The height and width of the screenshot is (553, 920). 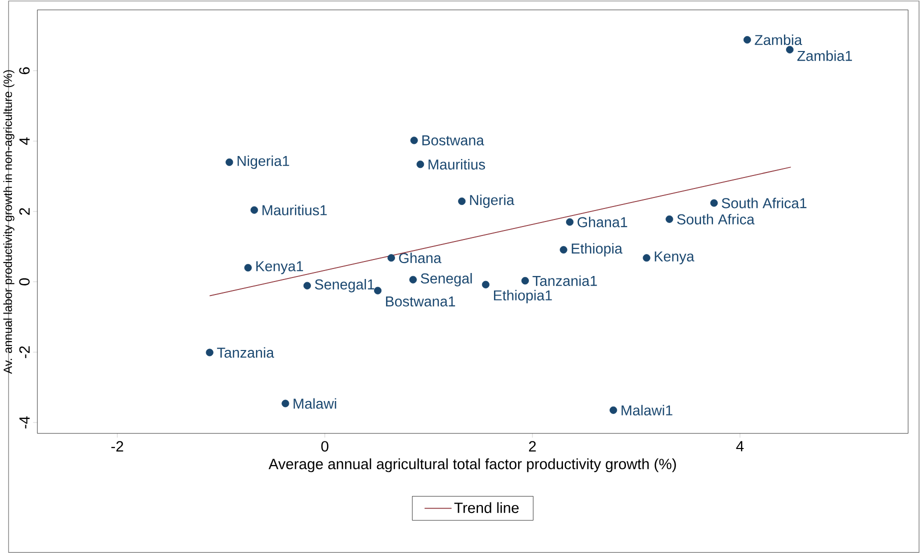 What do you see at coordinates (453, 140) in the screenshot?
I see `data-label: Bostwana` at bounding box center [453, 140].